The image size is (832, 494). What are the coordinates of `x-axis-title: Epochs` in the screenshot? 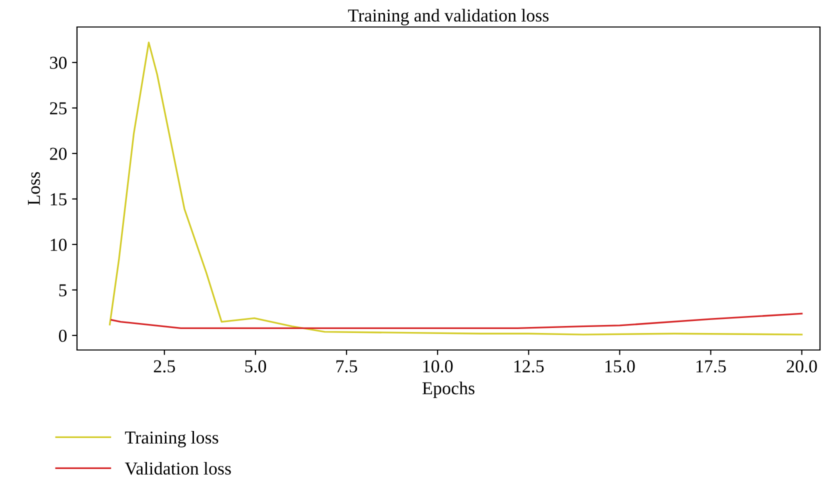 It's located at (448, 390).